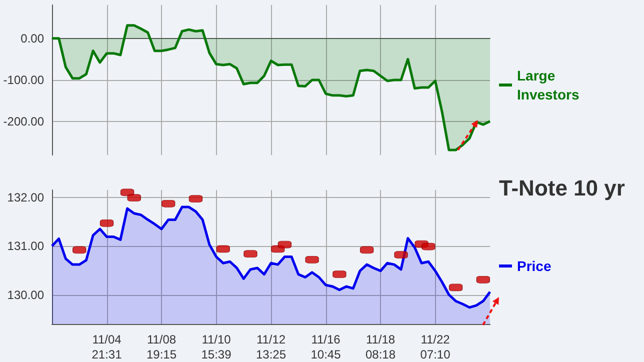 Image resolution: width=644 pixels, height=362 pixels. I want to click on x-tick-label: 11/12 13:25, so click(271, 347).